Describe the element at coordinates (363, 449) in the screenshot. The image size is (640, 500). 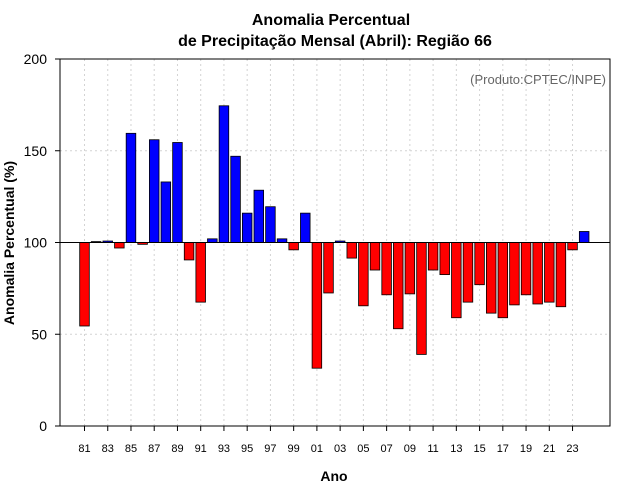
I see `x-tick-label: 05` at that location.